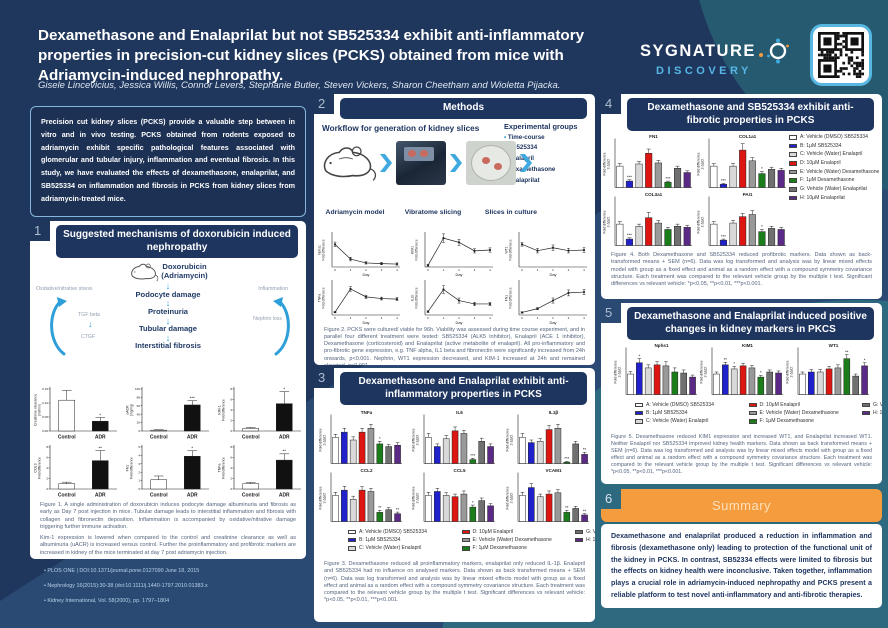 The image size is (888, 628). What do you see at coordinates (220, 409) in the screenshot?
I see `svg-text: KIM-1` at bounding box center [220, 409].